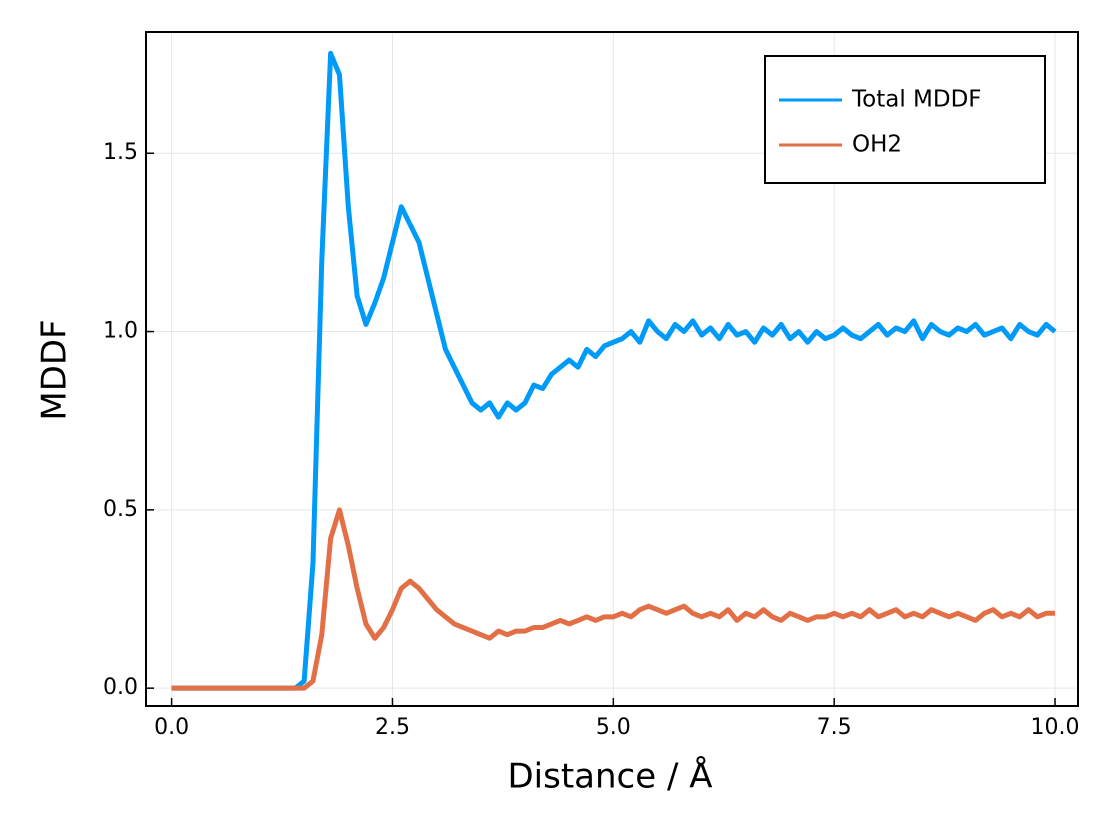 Image resolution: width=1111 pixels, height=833 pixels. Describe the element at coordinates (392, 727) in the screenshot. I see `x-tick-label: 2.5` at that location.